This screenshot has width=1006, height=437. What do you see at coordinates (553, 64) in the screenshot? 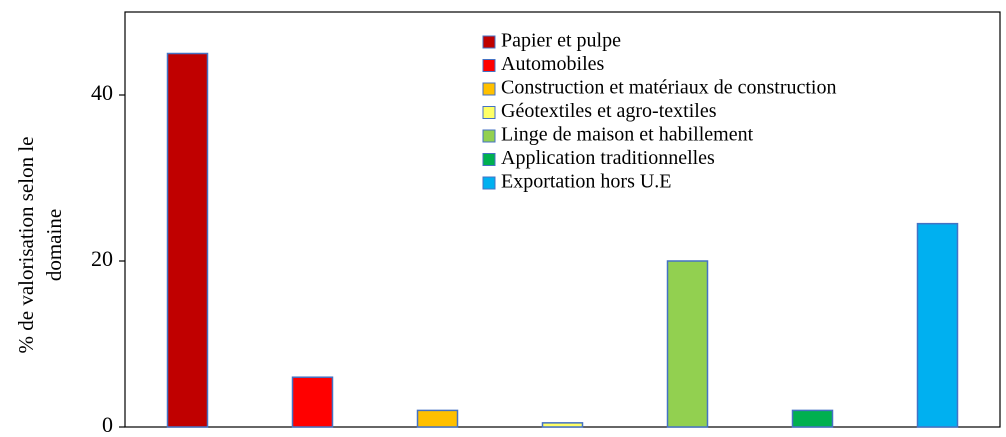
I see `legend-label: Automobiles` at bounding box center [553, 64].